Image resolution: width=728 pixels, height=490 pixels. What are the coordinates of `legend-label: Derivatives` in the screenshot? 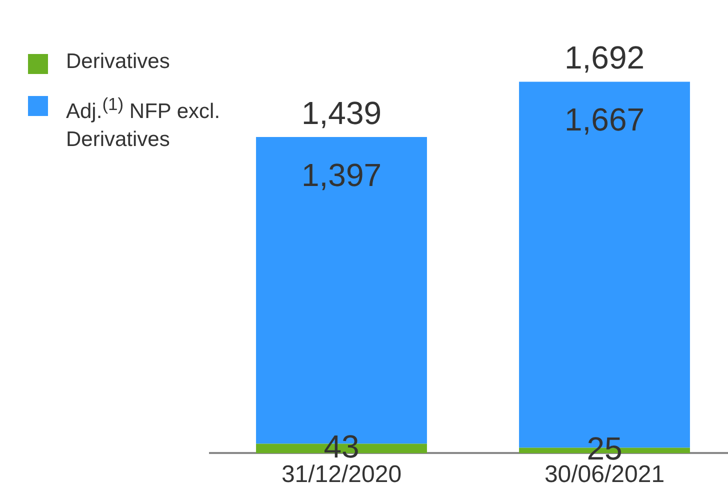 It's located at (118, 62).